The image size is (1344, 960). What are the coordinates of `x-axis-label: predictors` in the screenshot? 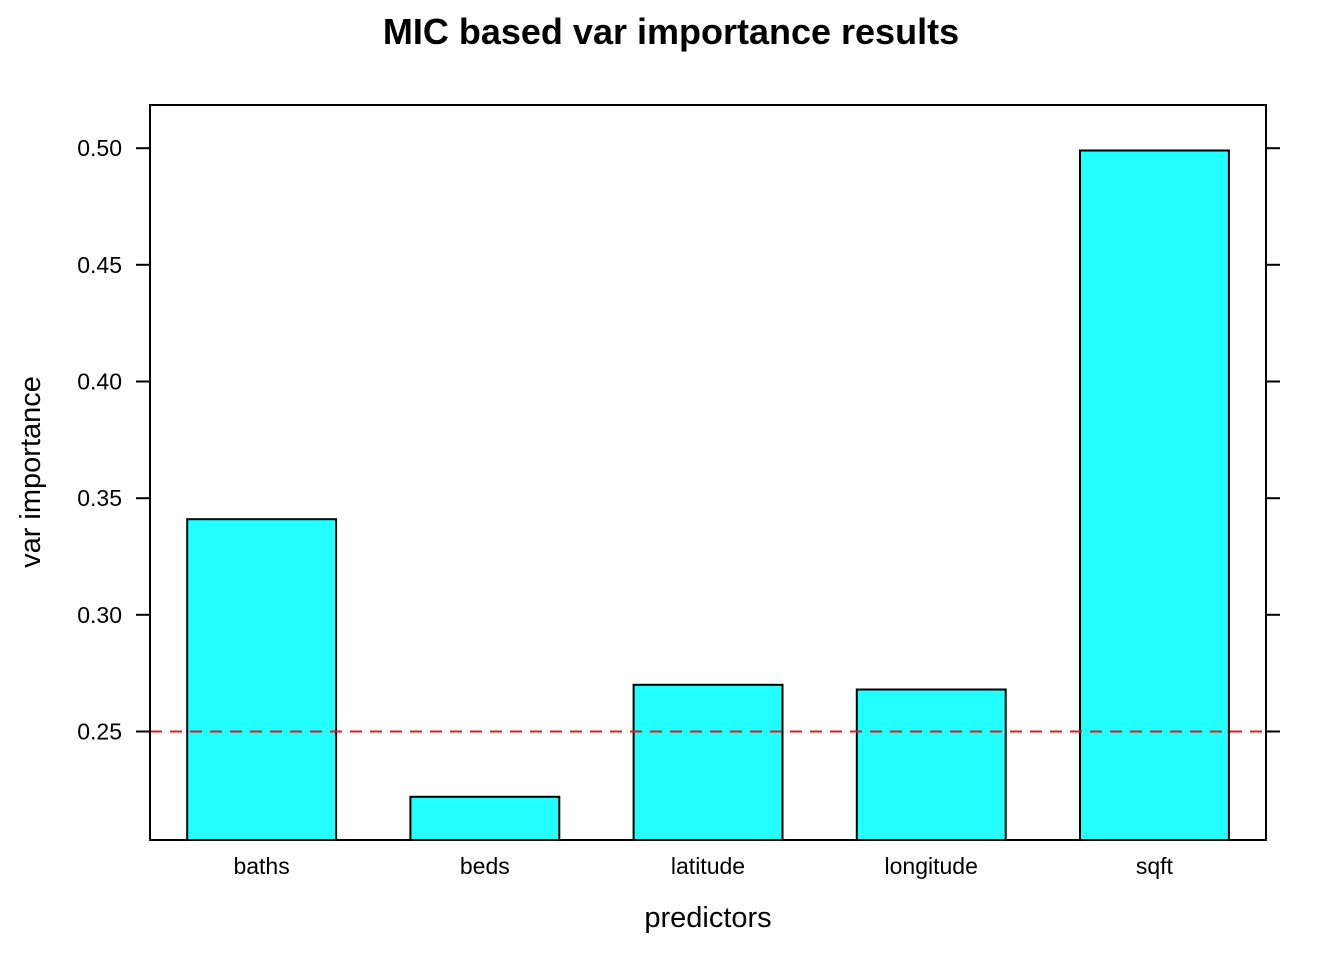 It's located at (707, 918).